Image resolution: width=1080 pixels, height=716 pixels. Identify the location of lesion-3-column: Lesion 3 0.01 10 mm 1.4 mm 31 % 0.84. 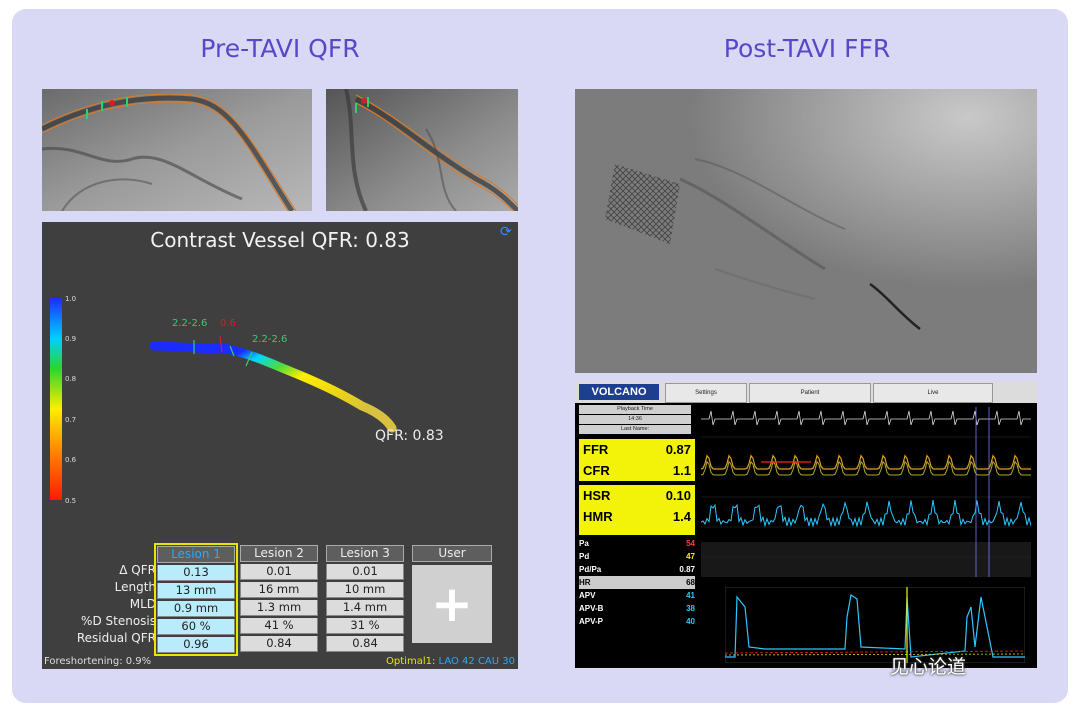
(365, 598).